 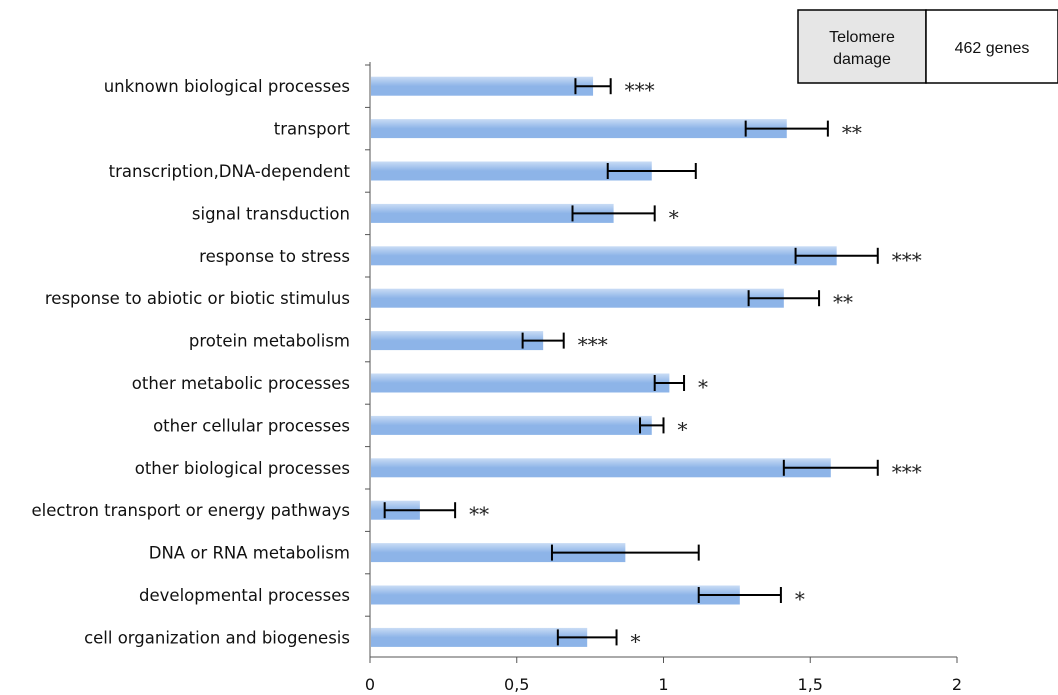 I want to click on category-label: transport, so click(x=312, y=129).